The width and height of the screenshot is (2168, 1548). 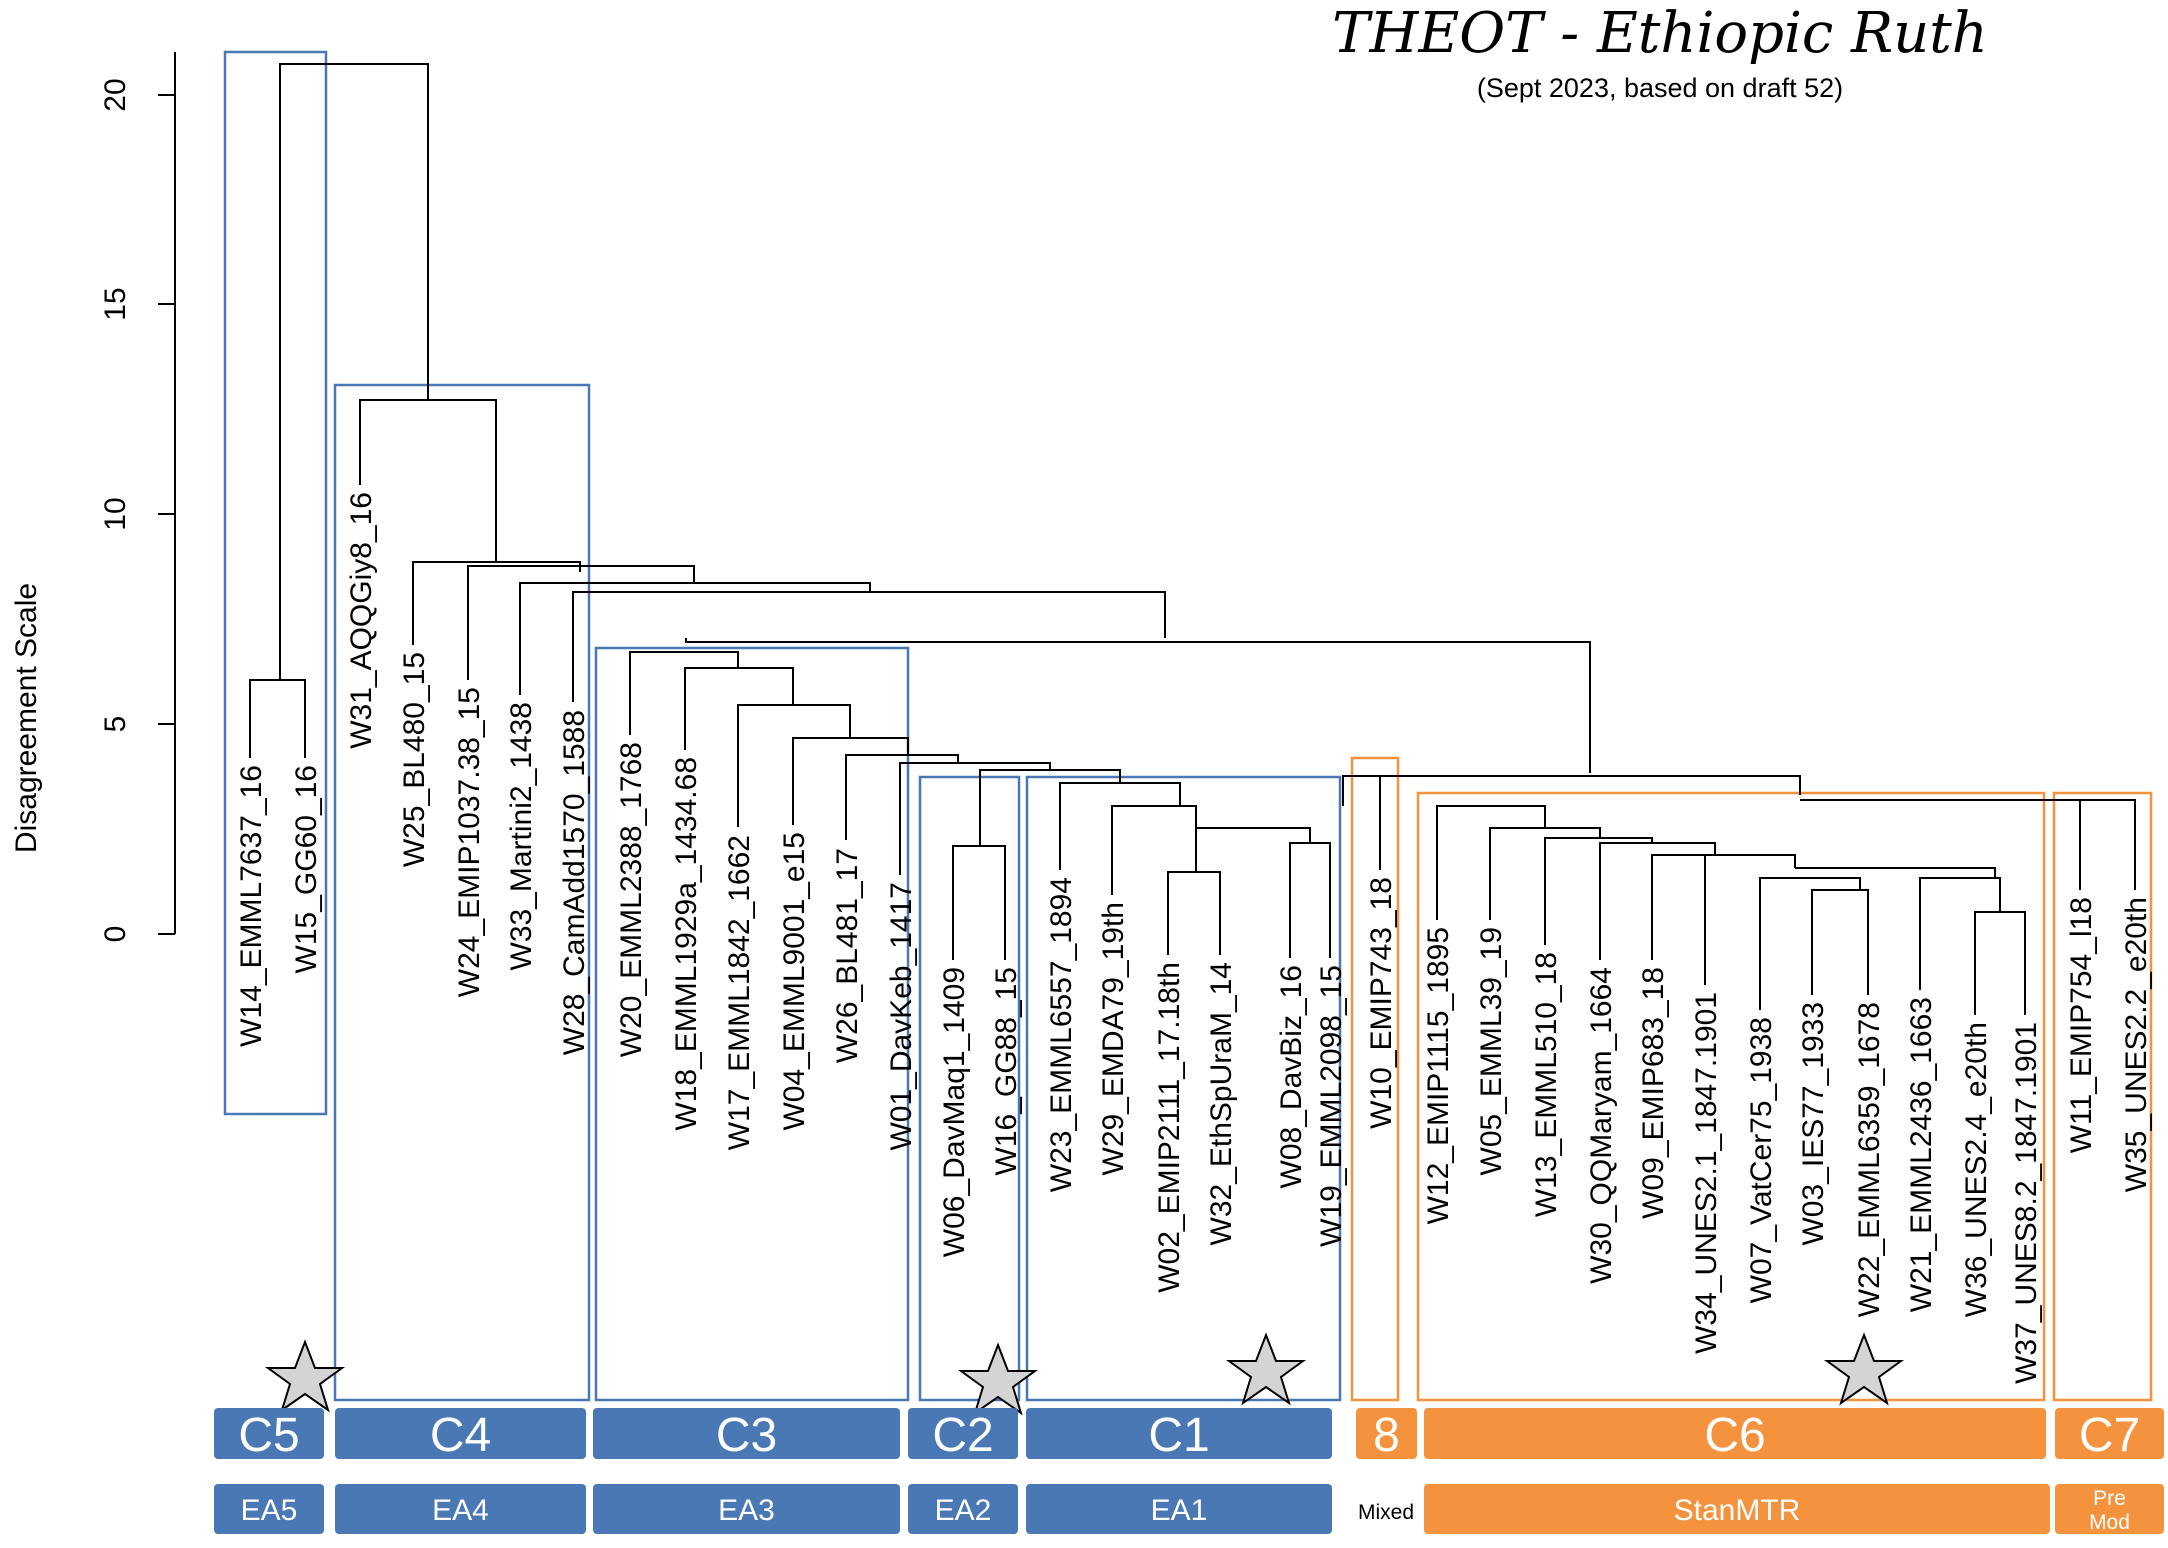 I want to click on cluster-label: C5, so click(x=268, y=1435).